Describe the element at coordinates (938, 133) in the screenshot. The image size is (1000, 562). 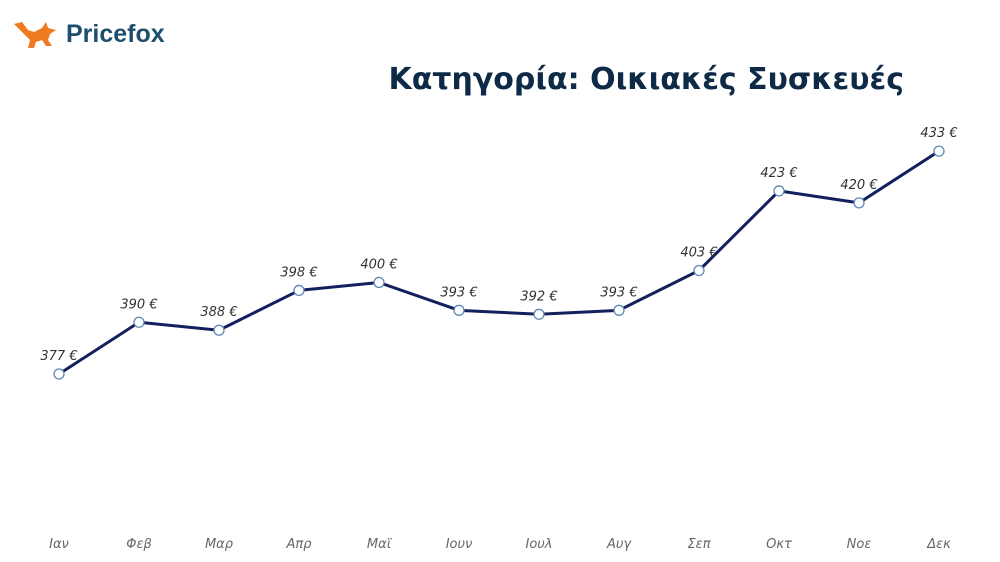
I see `data-label: 433 €` at that location.